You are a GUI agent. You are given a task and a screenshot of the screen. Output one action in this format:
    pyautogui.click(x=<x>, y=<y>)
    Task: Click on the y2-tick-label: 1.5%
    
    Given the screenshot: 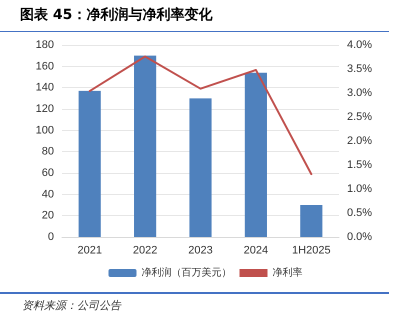 What is the action you would take?
    pyautogui.click(x=359, y=165)
    